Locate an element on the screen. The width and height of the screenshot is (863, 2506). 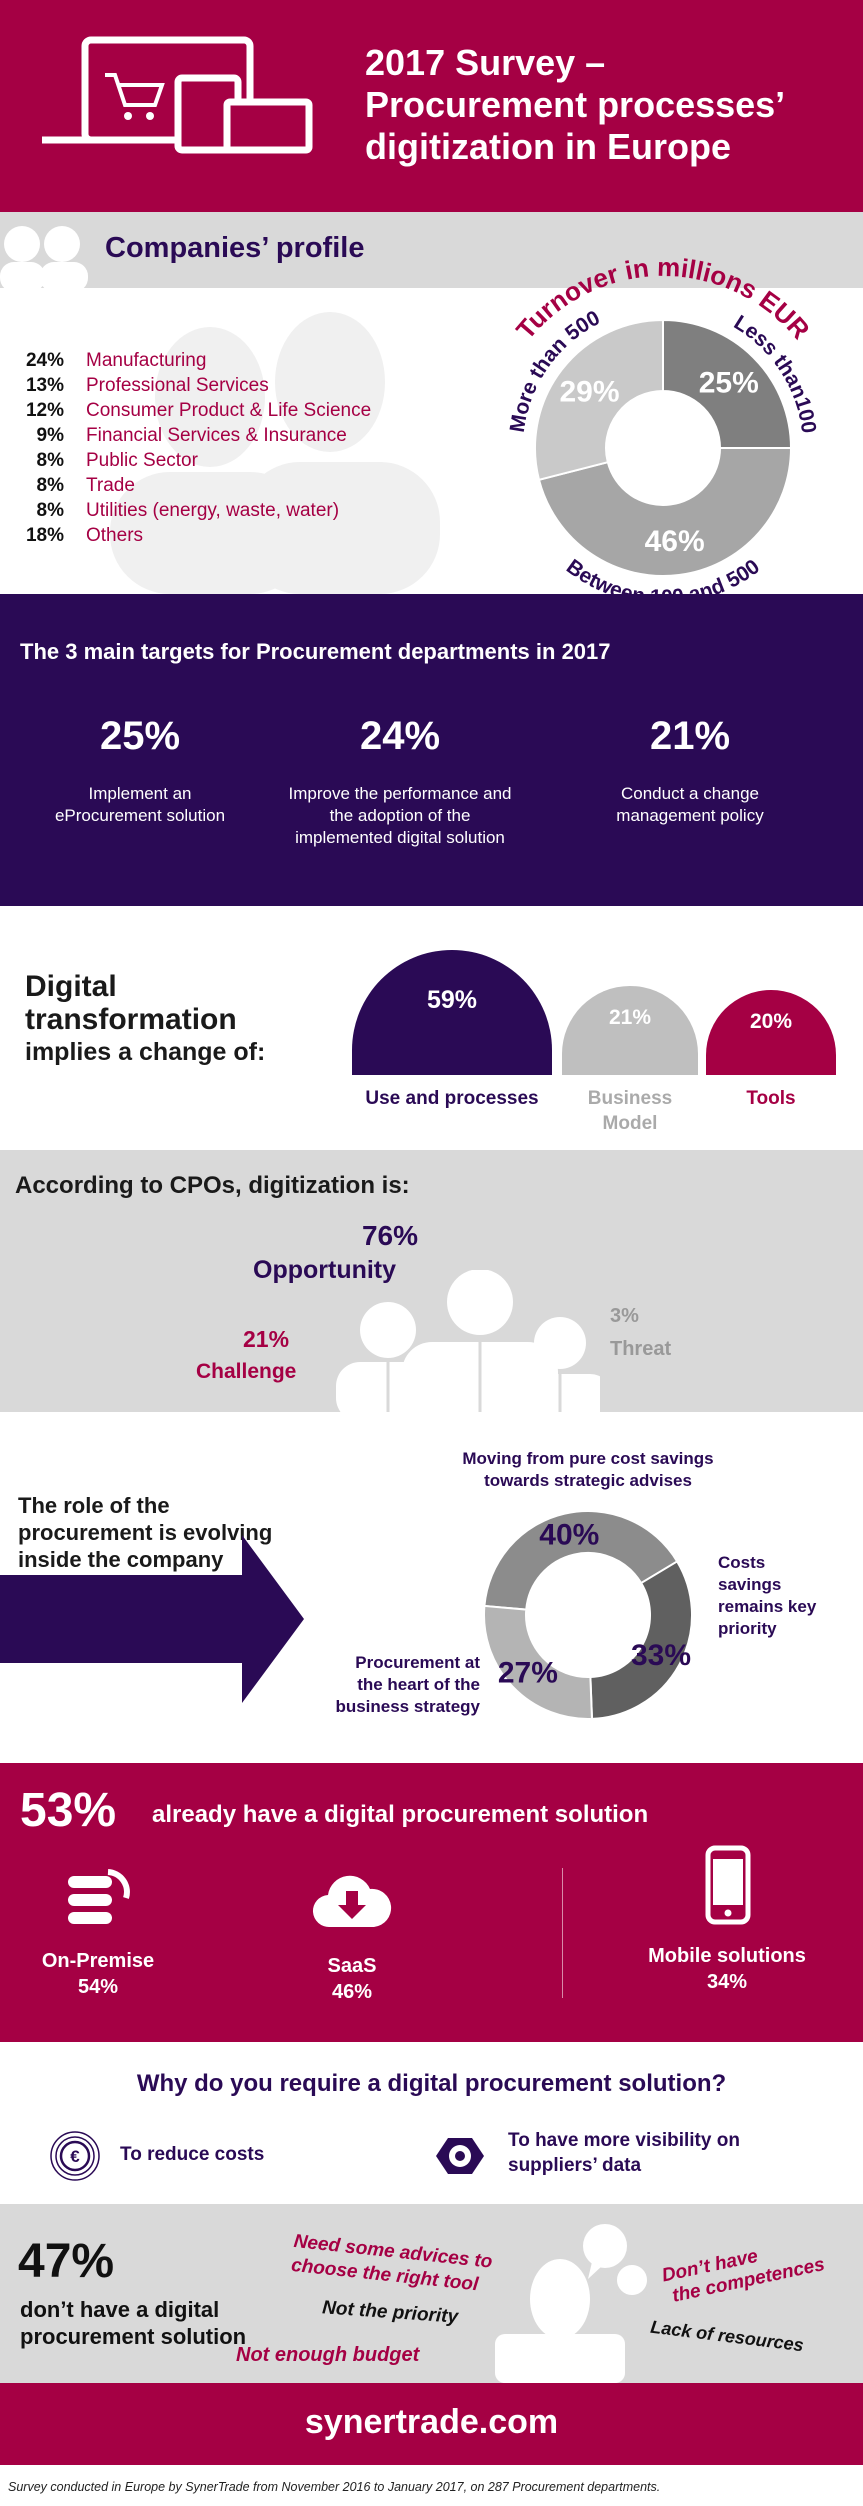
dome-pct: 59% is located at coordinates (452, 1000).